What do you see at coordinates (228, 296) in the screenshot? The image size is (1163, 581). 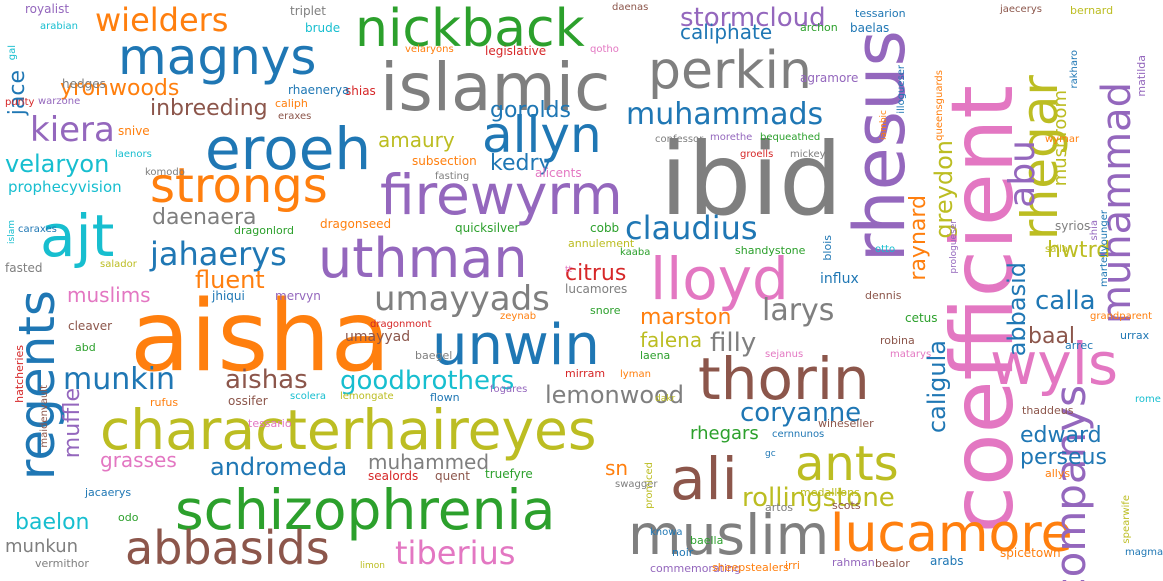 I see `word: jhiqui` at bounding box center [228, 296].